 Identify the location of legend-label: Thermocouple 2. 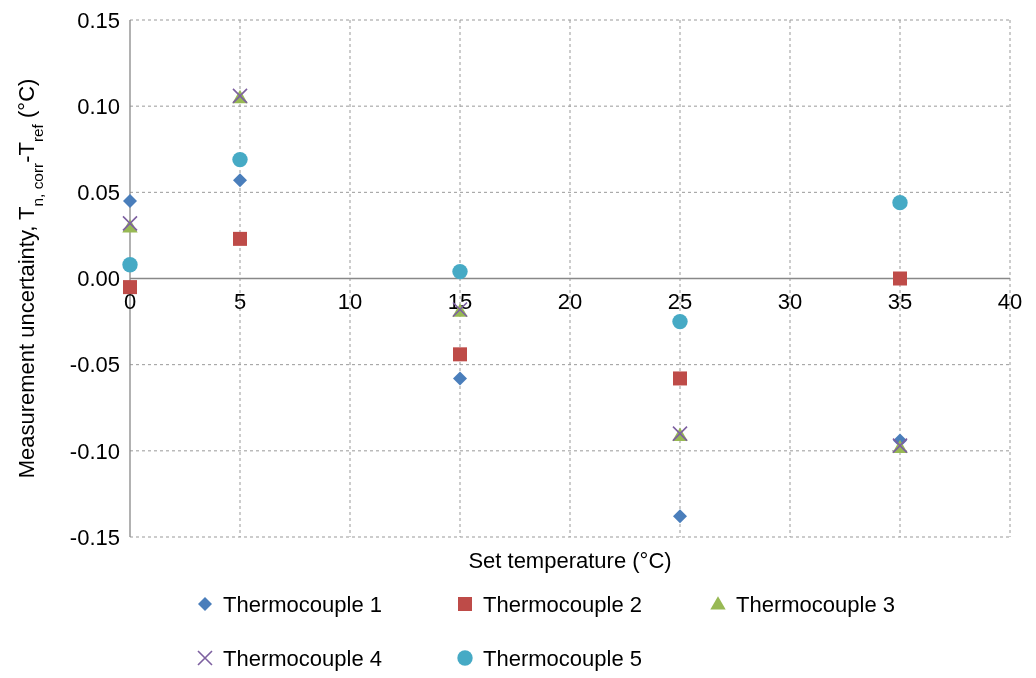
(562, 604).